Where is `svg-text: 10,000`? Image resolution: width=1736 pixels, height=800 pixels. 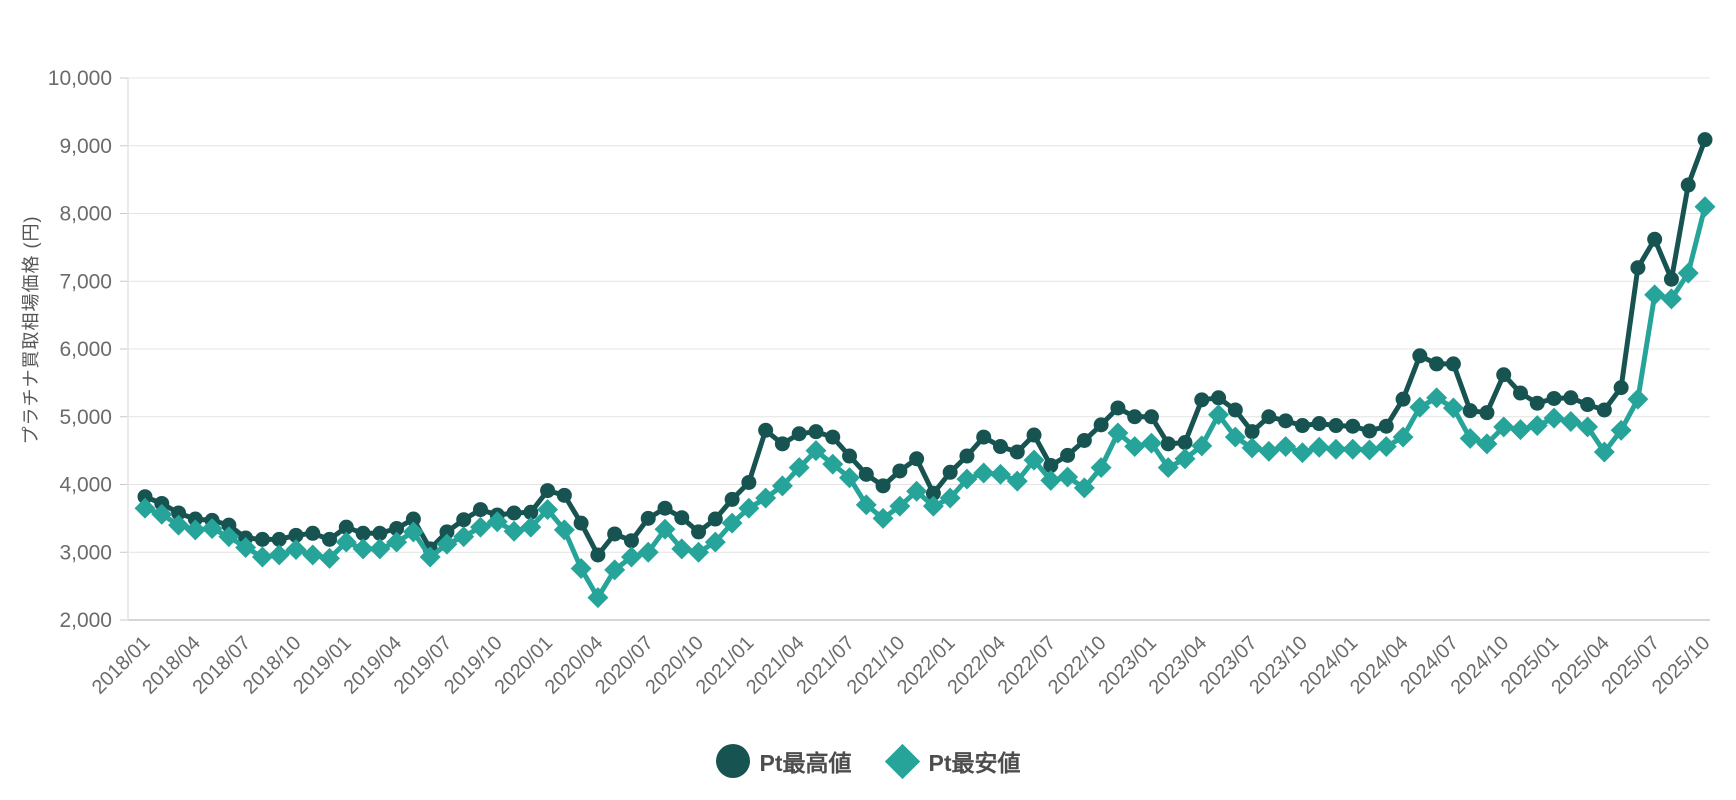
svg-text: 10,000 is located at coordinates (80, 78).